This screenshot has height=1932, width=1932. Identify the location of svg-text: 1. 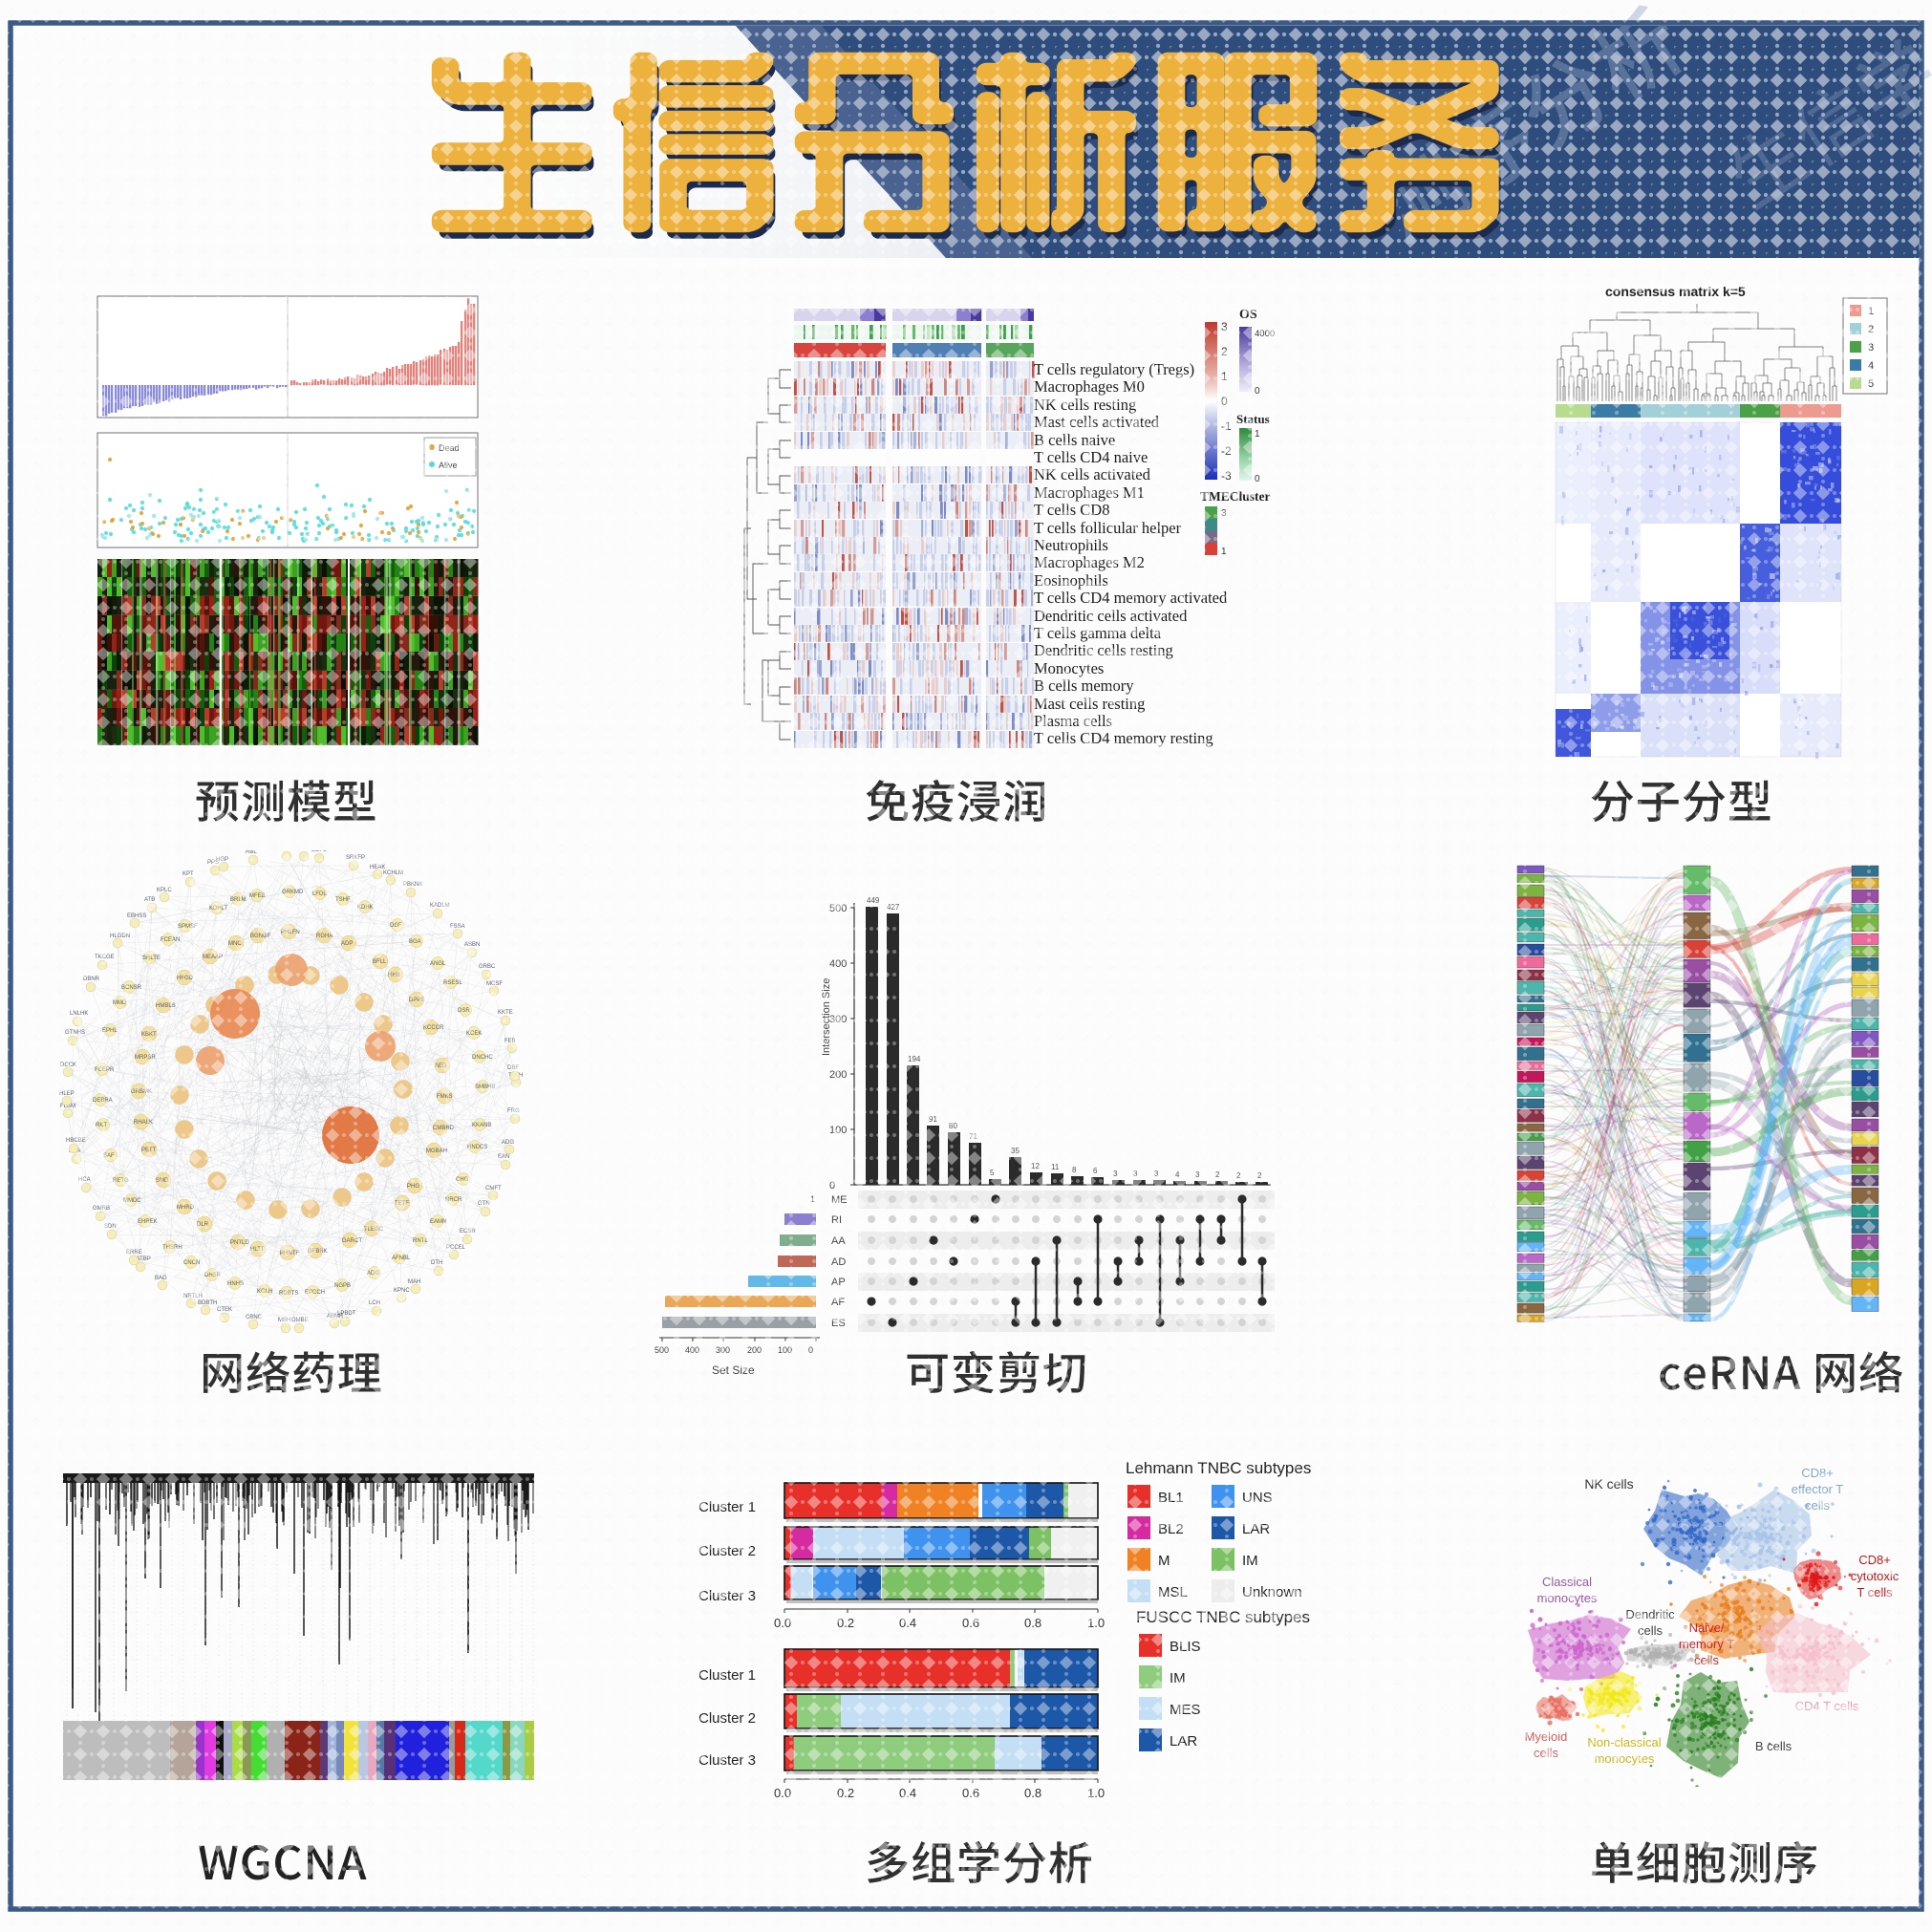
(1257, 434).